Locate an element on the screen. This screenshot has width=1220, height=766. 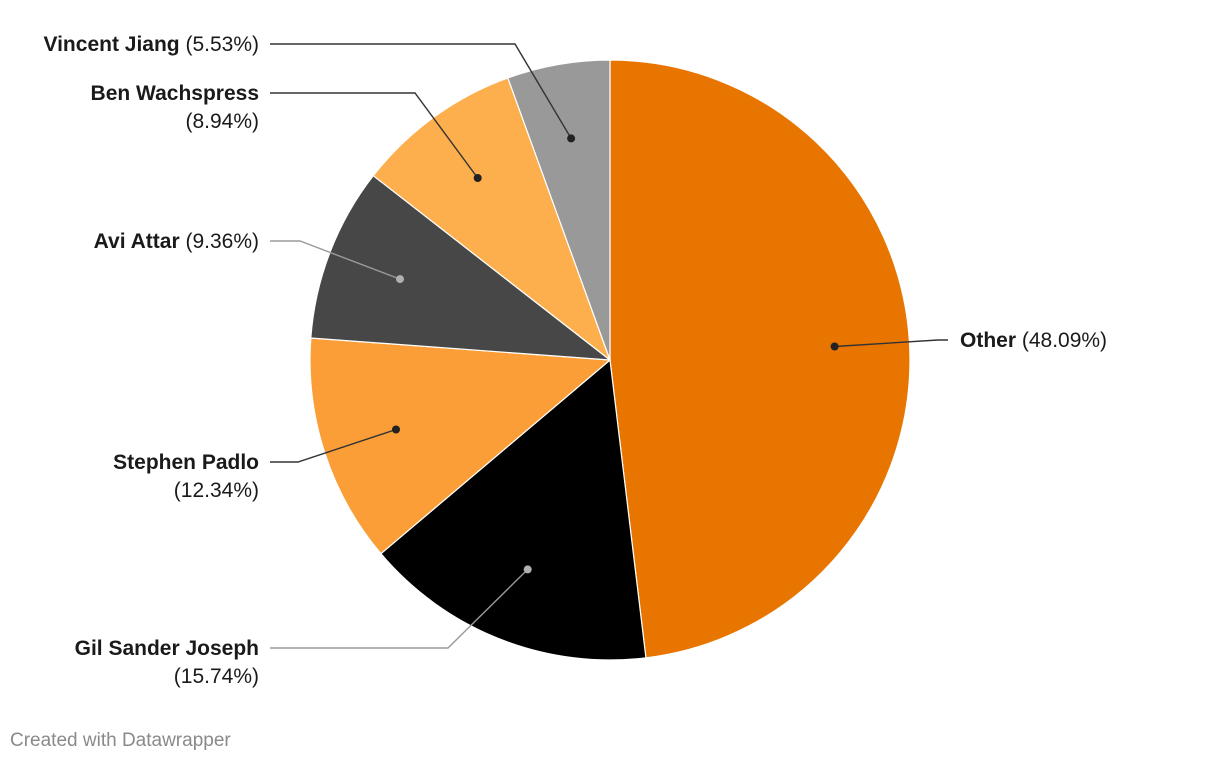
slice-label-percent: (12.34%) is located at coordinates (216, 490).